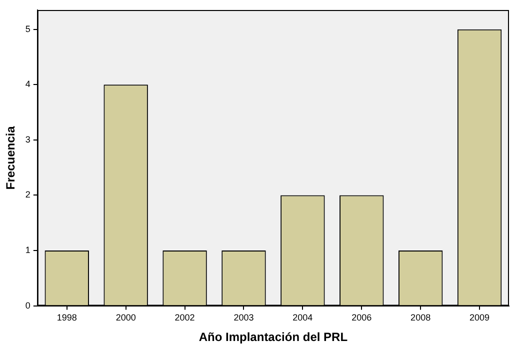  I want to click on y-tick-label: 5, so click(27, 29).